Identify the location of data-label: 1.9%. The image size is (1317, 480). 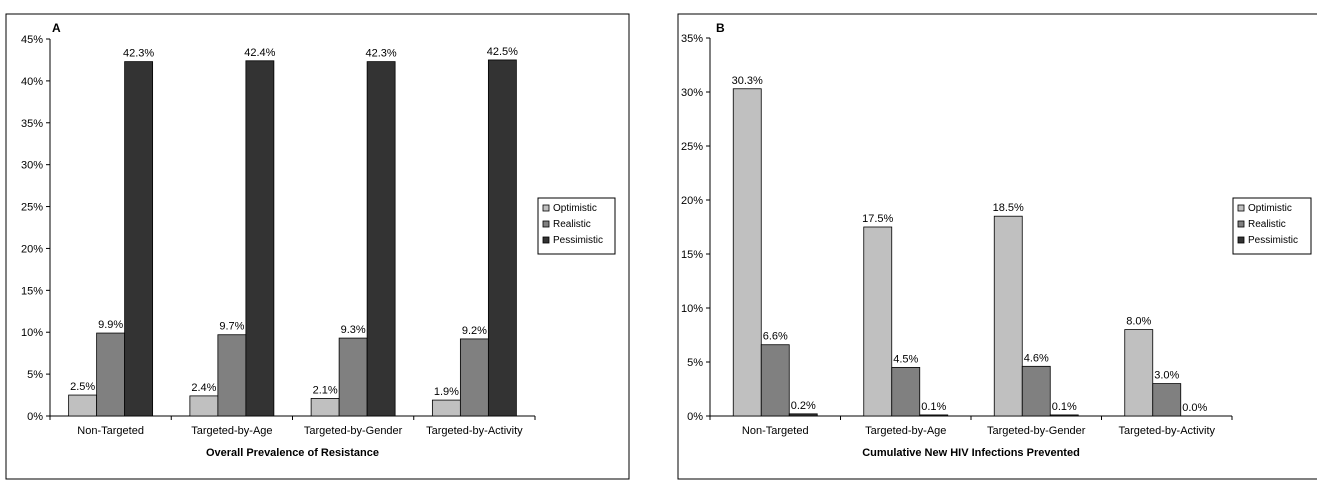
(446, 392).